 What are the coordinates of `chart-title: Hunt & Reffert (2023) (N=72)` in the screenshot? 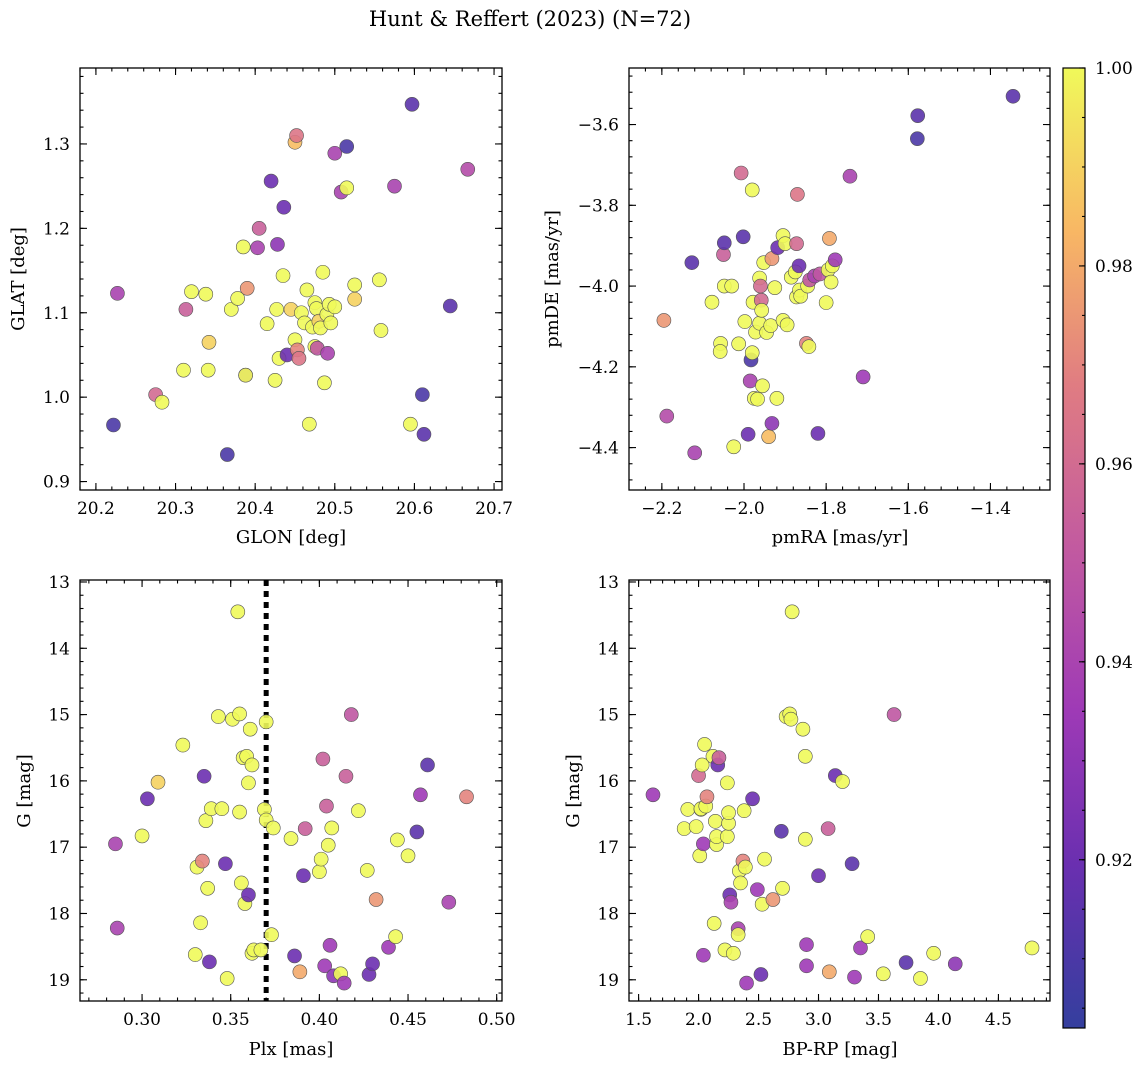 It's located at (530, 19).